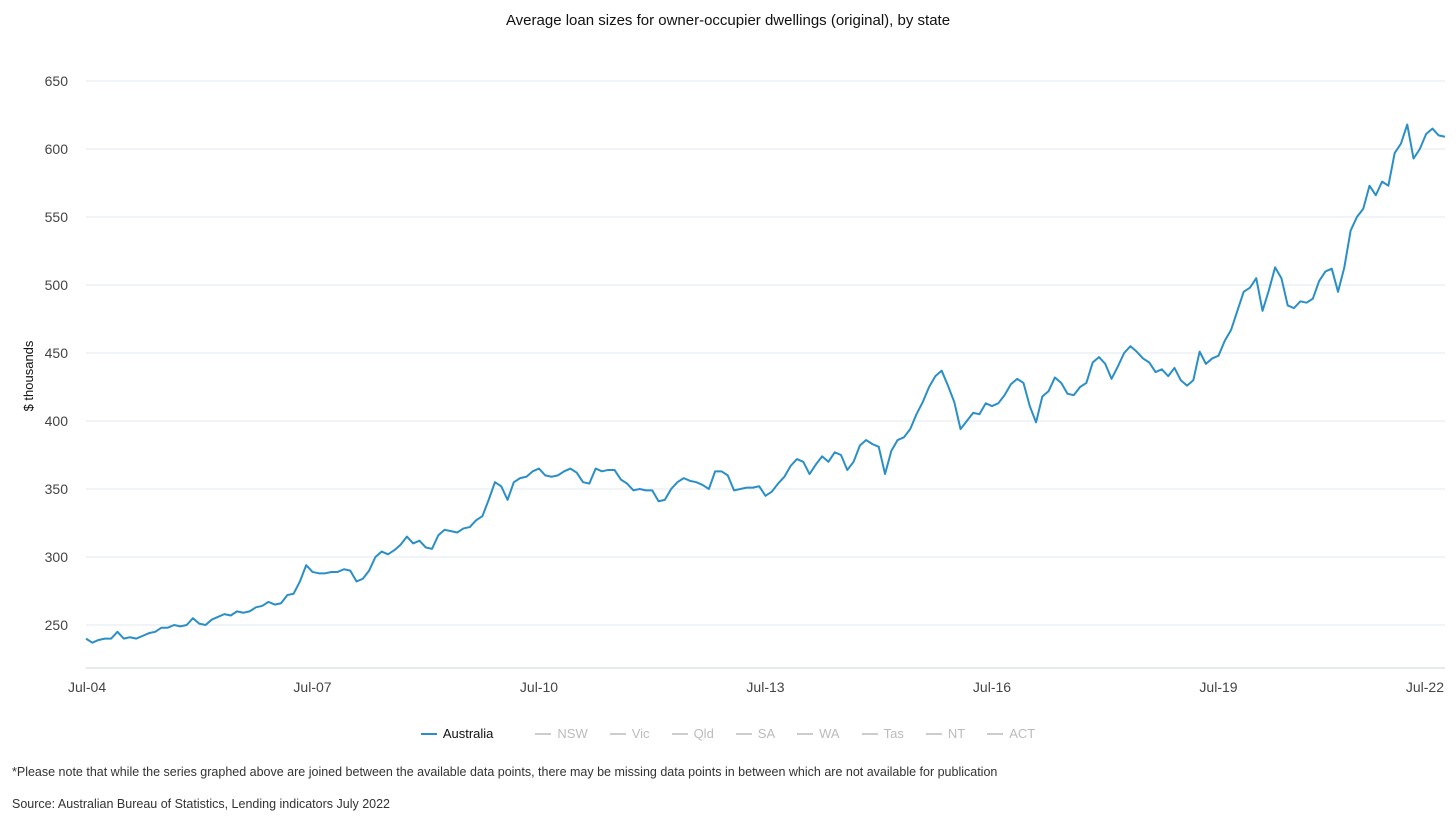 The image size is (1456, 830). What do you see at coordinates (539, 687) in the screenshot?
I see `x-tick-label: Jul-10` at bounding box center [539, 687].